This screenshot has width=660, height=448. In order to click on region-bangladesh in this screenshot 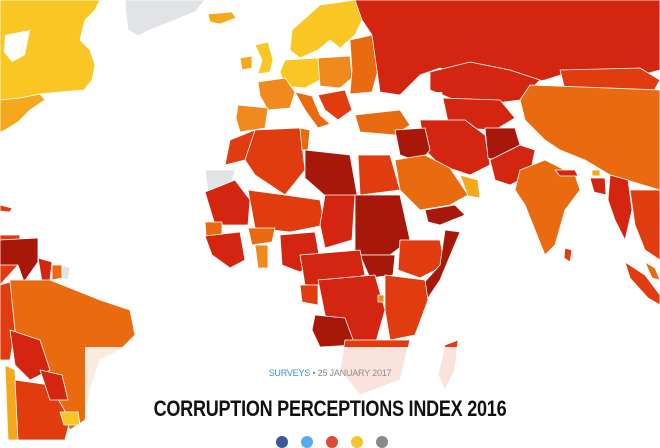, I will do `click(598, 186)`.